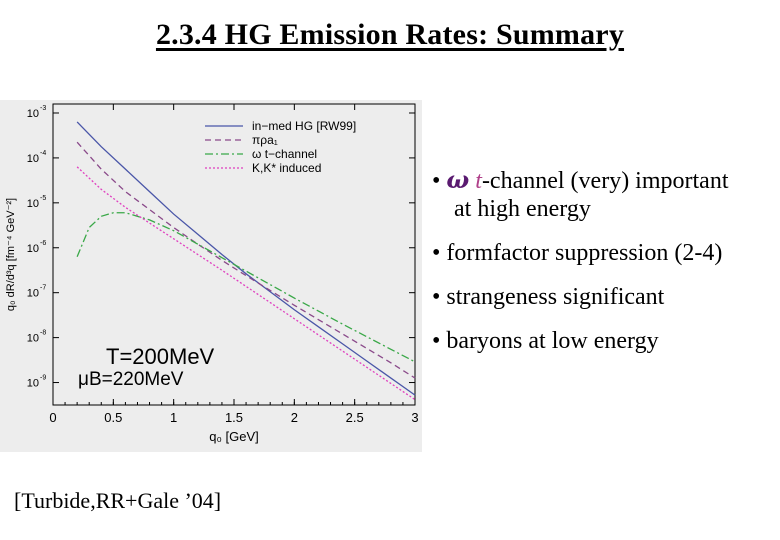 The image size is (780, 540). Describe the element at coordinates (605, 181) in the screenshot. I see `bullet-text: -channel (very) important` at that location.